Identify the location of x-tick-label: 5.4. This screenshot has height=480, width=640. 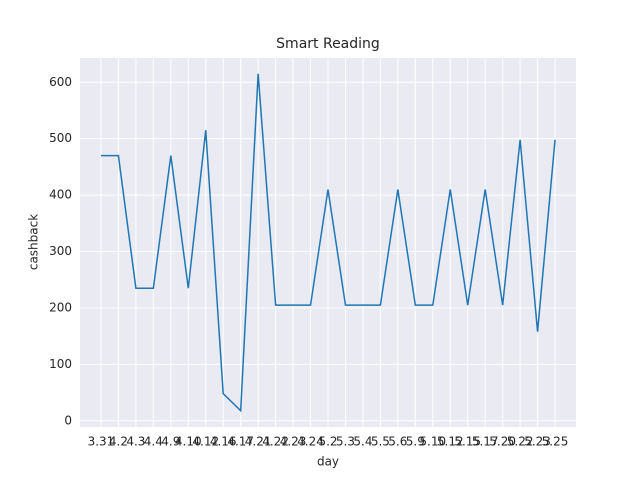
(362, 442).